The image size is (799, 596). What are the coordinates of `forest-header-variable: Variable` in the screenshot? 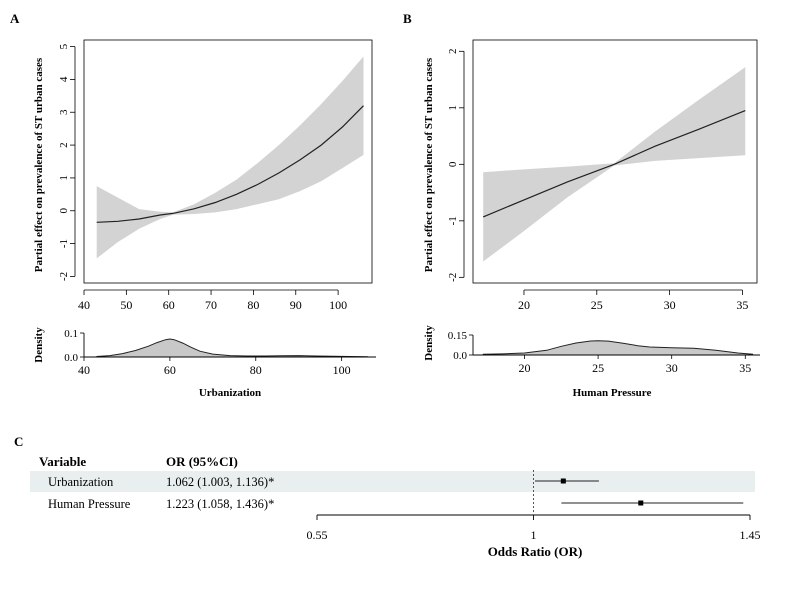 It's located at (62, 461).